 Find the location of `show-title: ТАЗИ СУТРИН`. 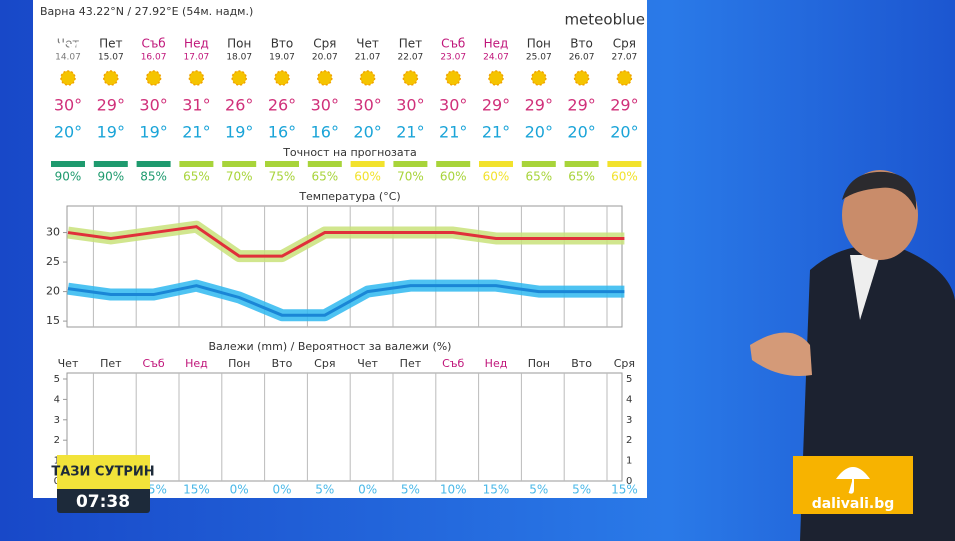

show-title: ТАЗИ СУТРИН is located at coordinates (102, 472).